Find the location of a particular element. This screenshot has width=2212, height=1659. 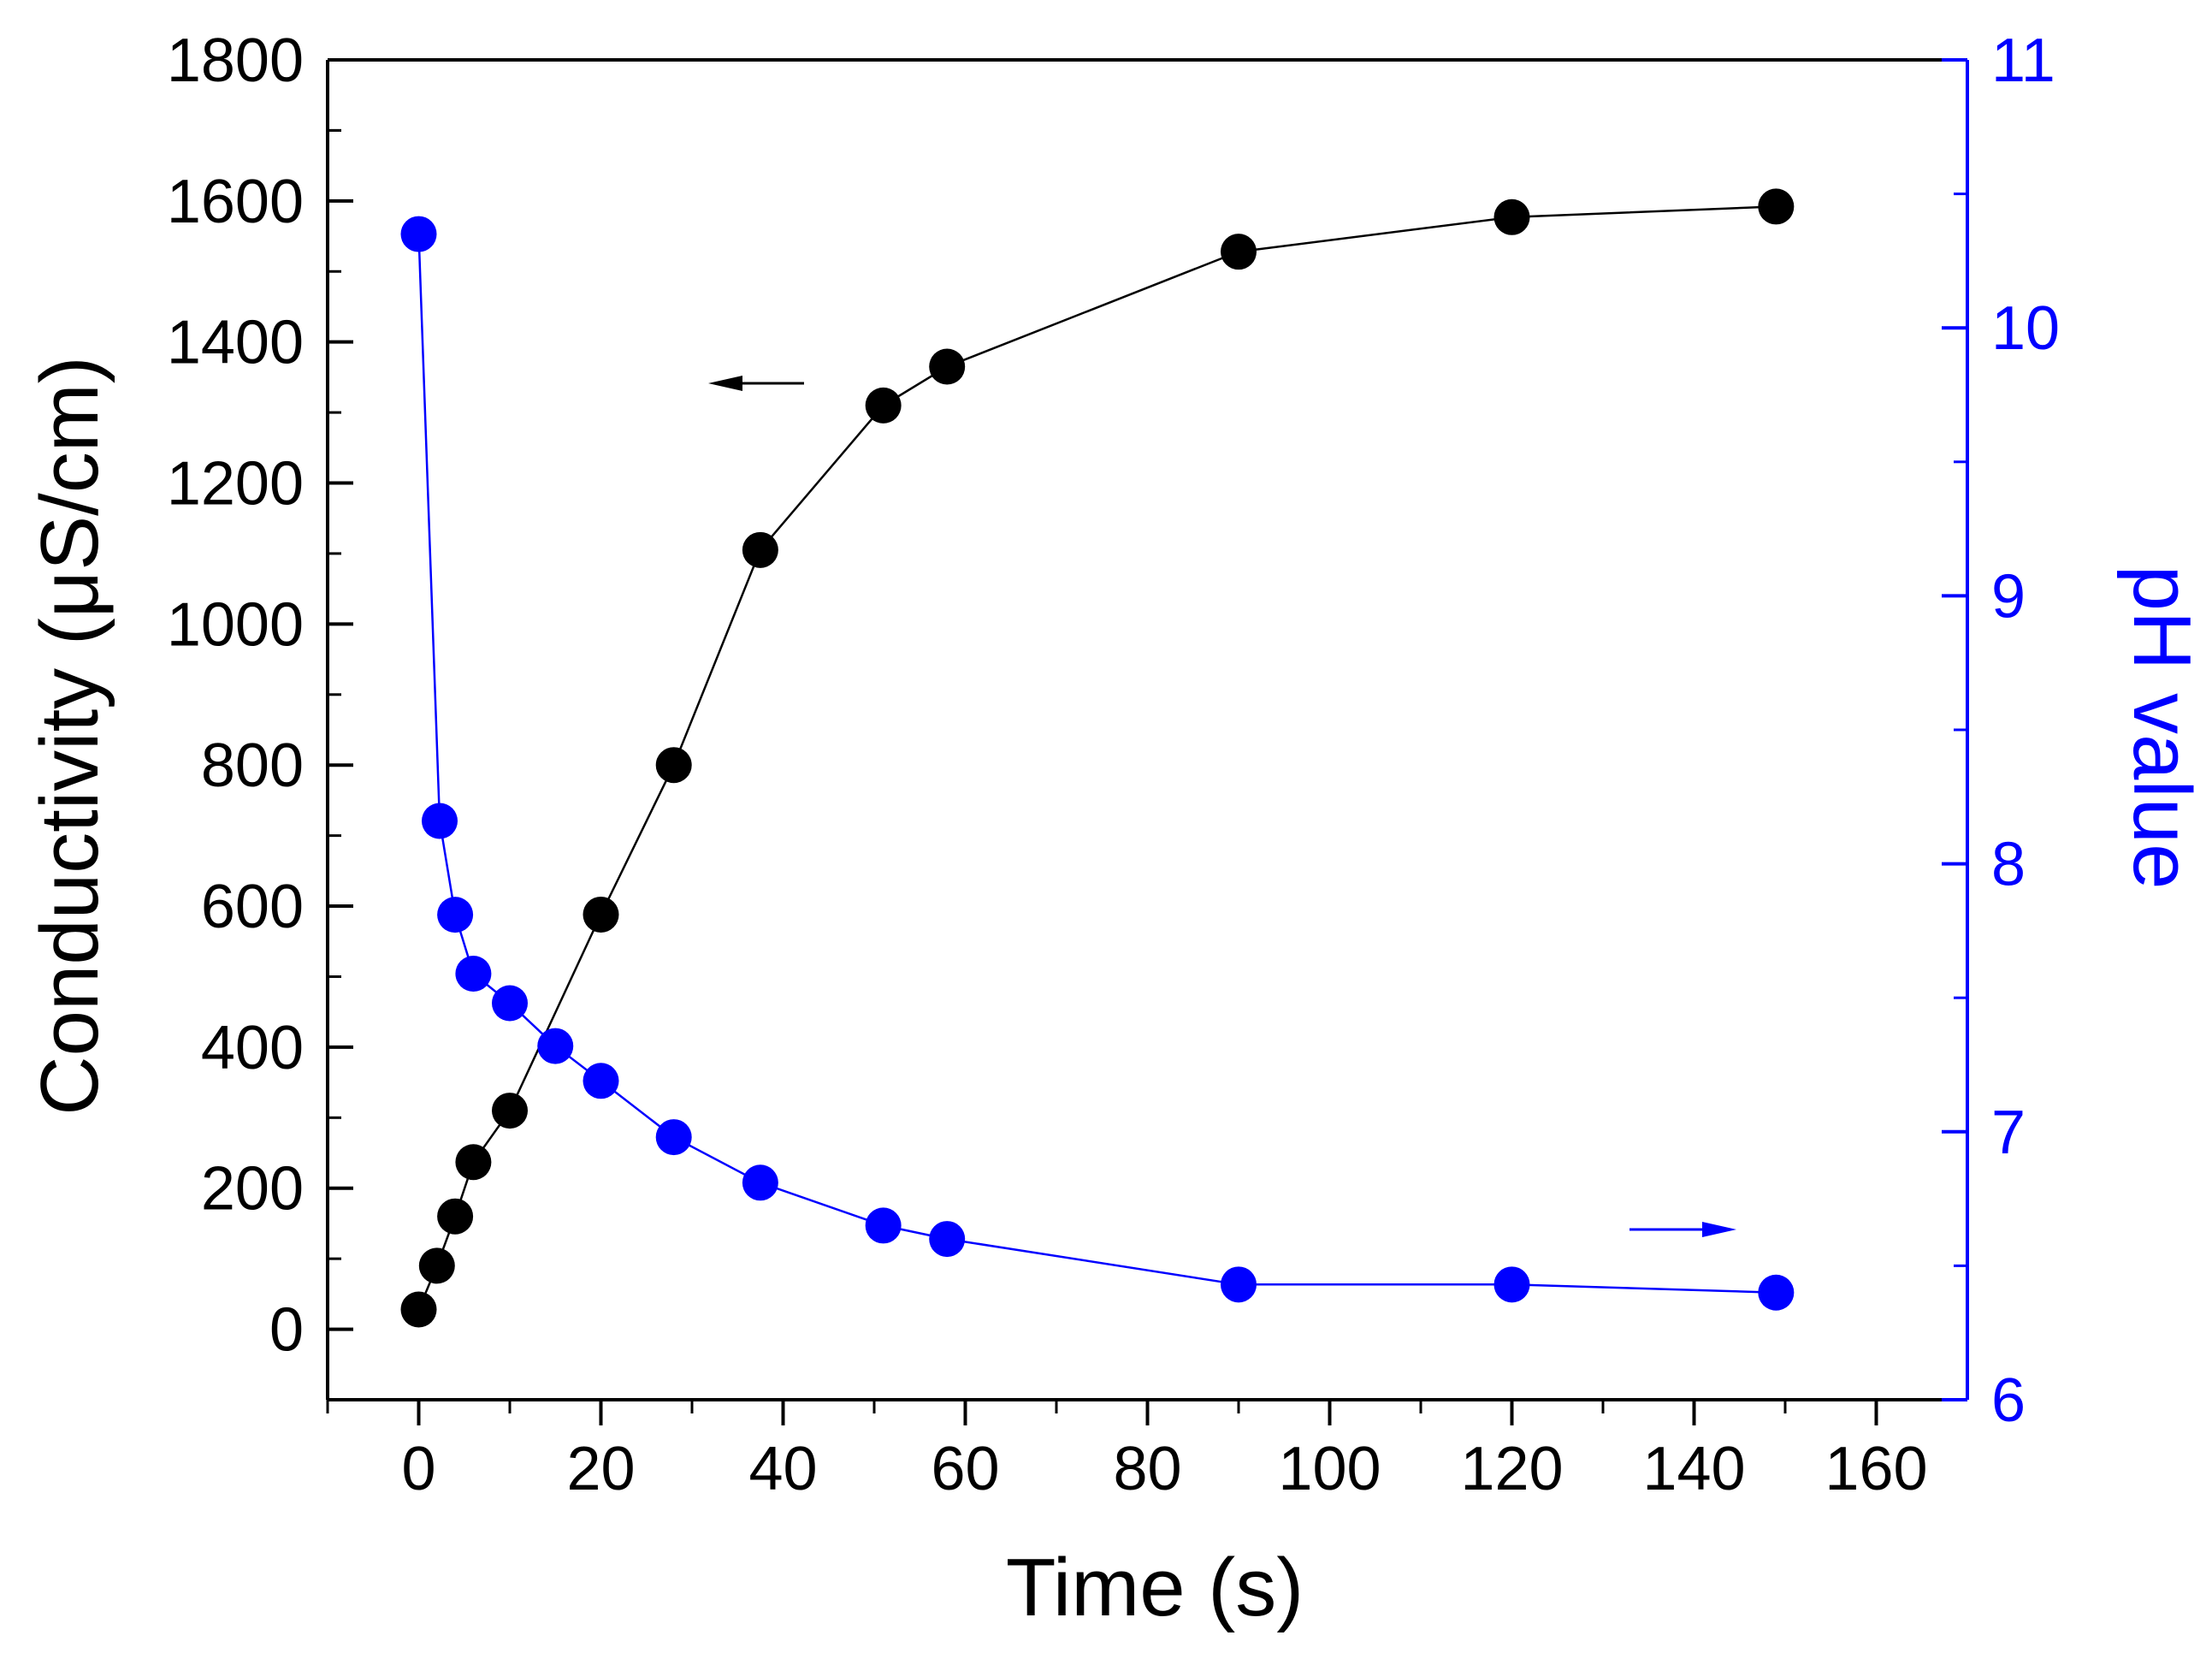

y-tick-label: 1200 is located at coordinates (235, 484).